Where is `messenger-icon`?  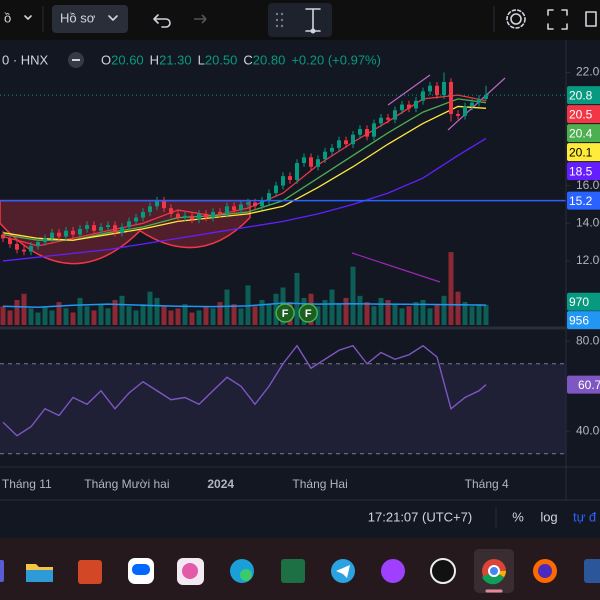
messenger-icon is located at coordinates (393, 571).